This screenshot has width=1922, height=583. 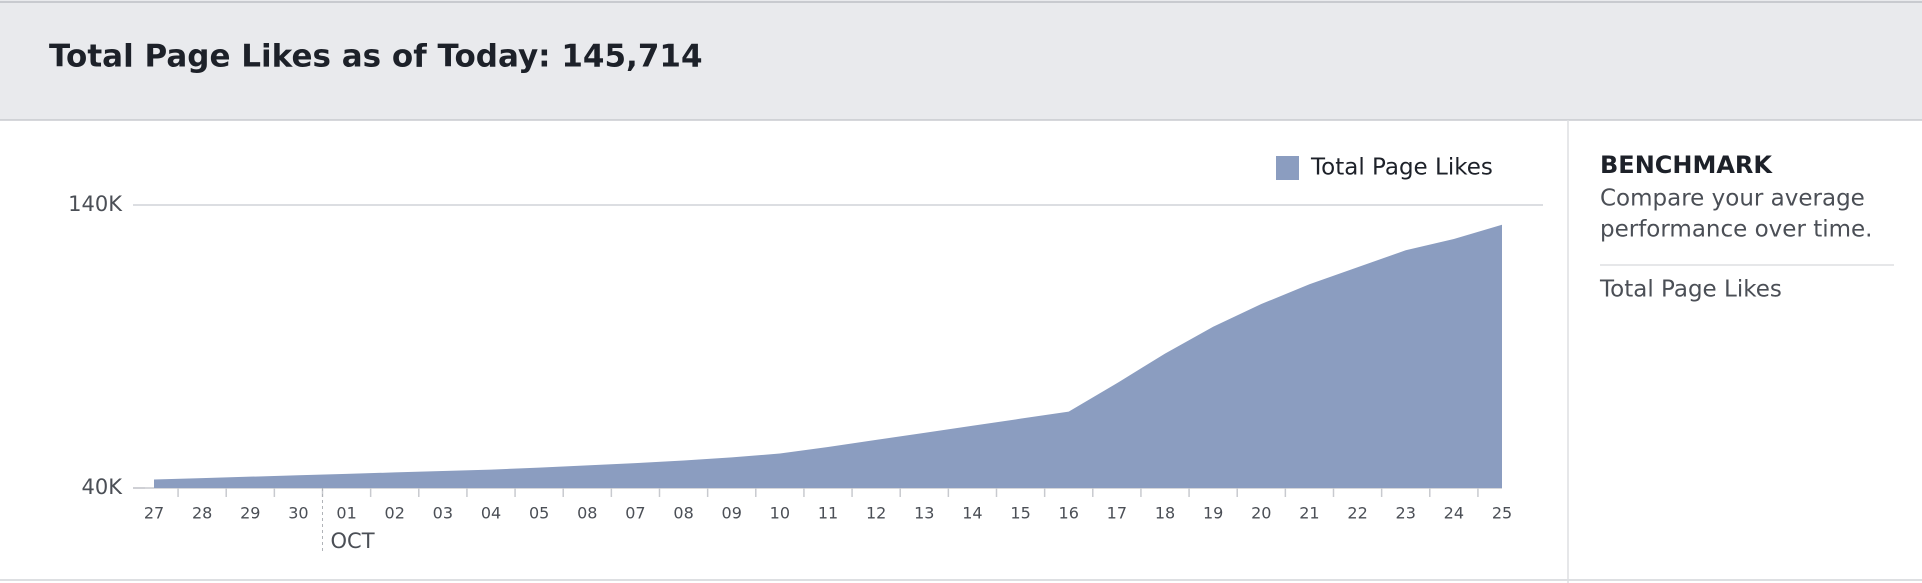 I want to click on y-tick-label: 140K, so click(x=95, y=204).